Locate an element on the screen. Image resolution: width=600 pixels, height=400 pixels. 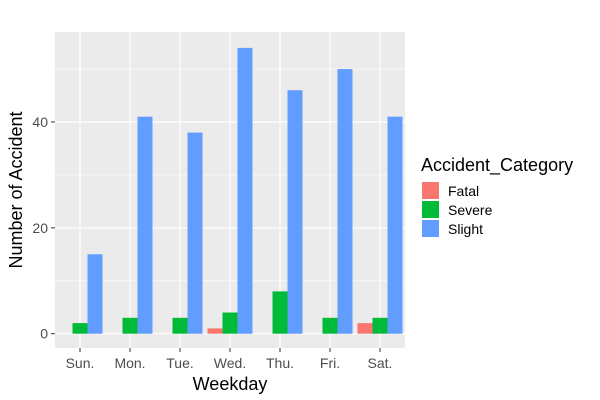
bar-fatal-wed is located at coordinates (215, 331).